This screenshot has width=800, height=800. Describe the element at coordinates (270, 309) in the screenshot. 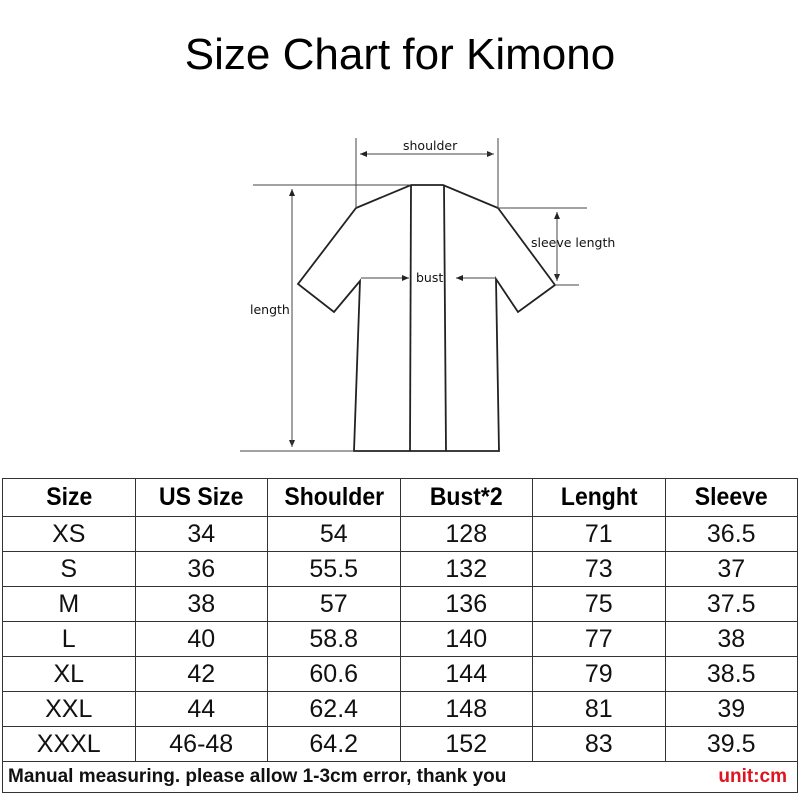

I see `length-label: length` at that location.